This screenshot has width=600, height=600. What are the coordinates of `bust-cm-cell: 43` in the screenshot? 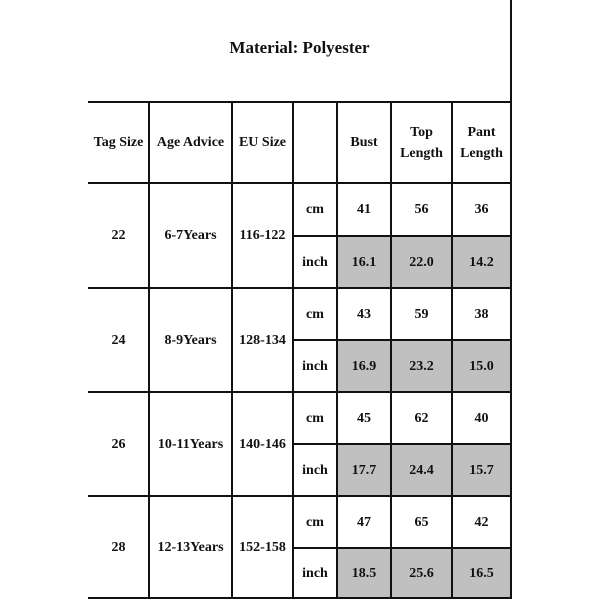 It's located at (364, 314).